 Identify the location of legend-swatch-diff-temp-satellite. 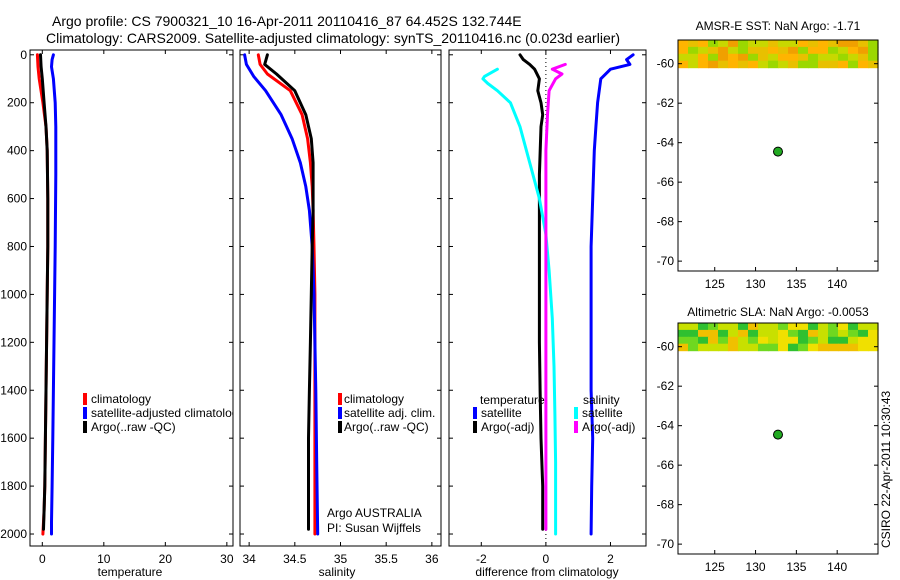
(475, 413).